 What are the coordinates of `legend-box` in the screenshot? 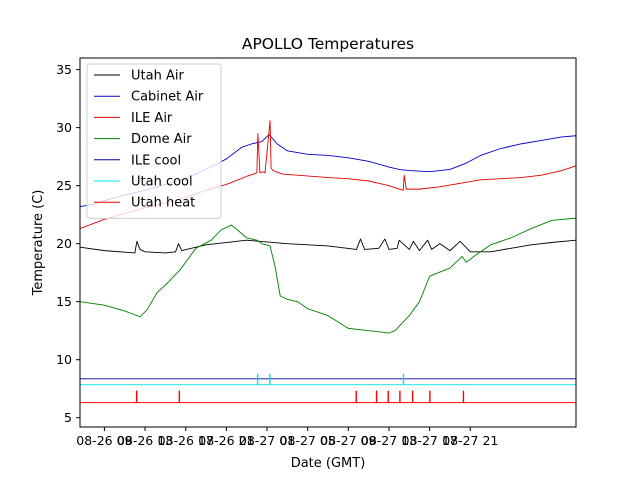 It's located at (154, 141).